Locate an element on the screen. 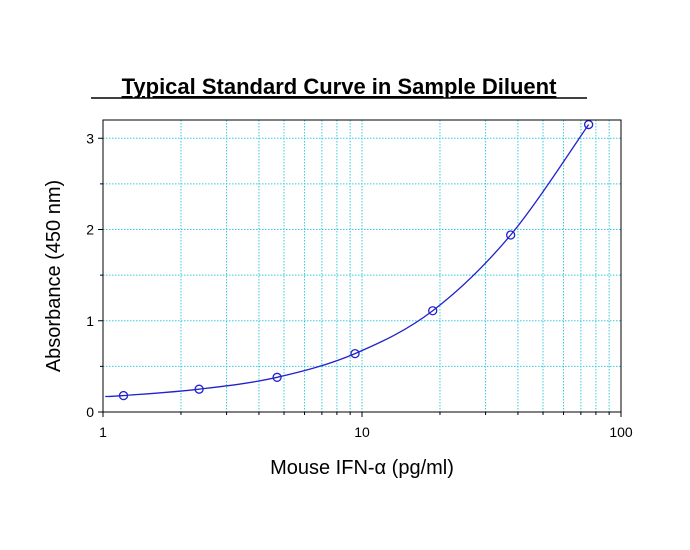 The width and height of the screenshot is (690, 550). y-tick-label: 3 is located at coordinates (90, 138).